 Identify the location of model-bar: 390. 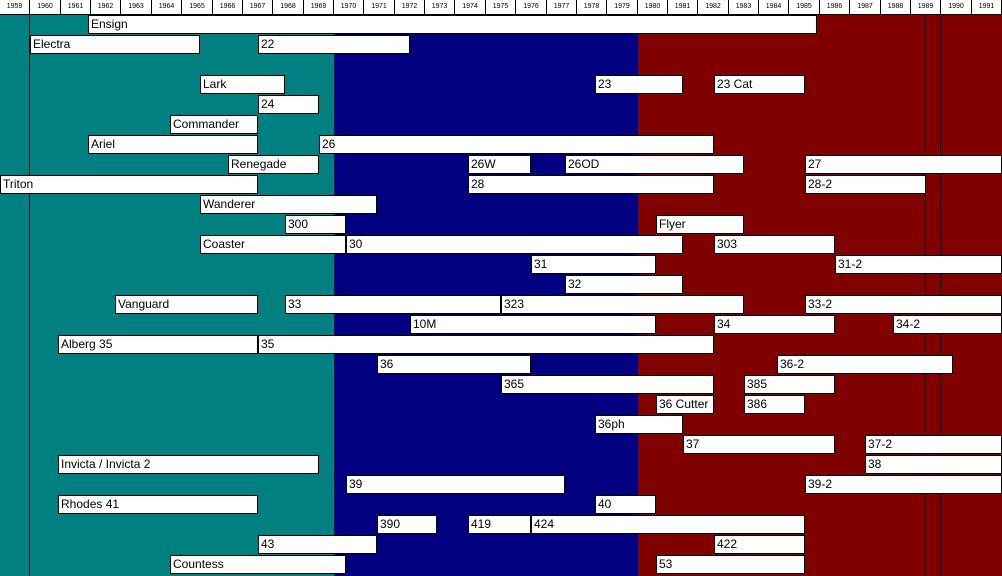
(407, 524).